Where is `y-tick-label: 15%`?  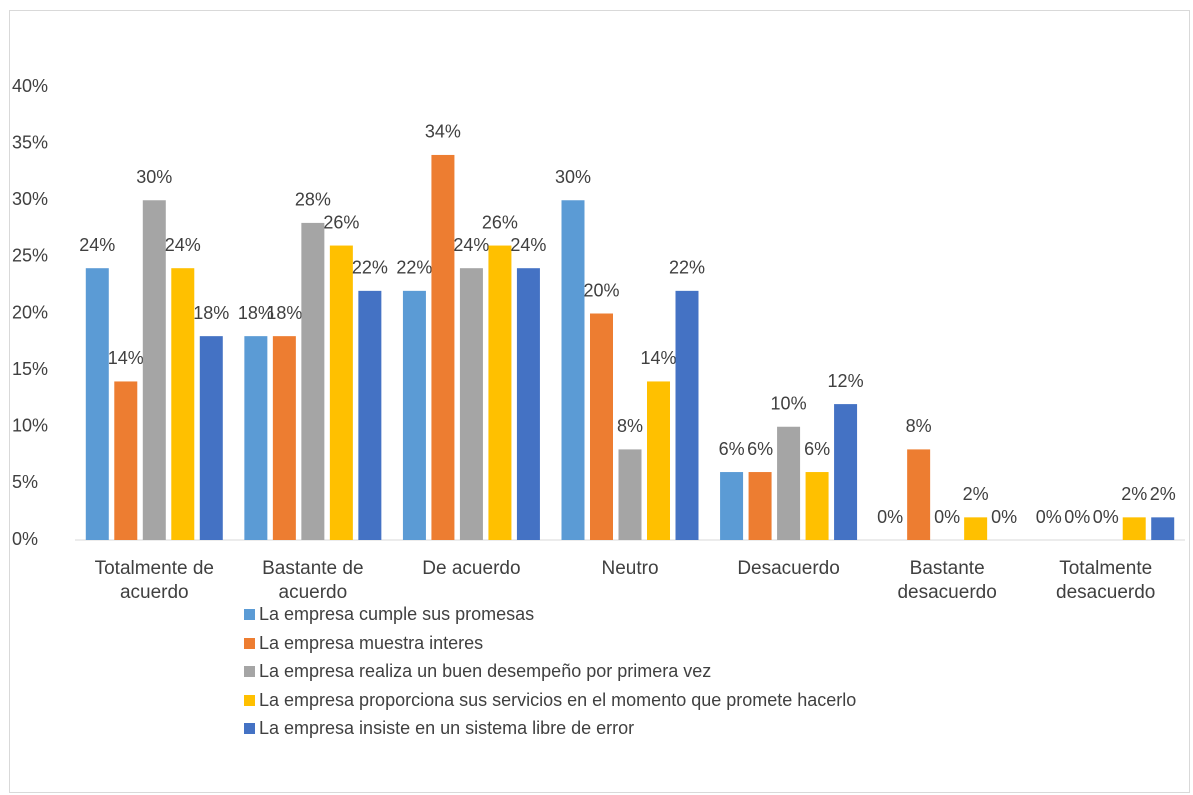
y-tick-label: 15% is located at coordinates (30, 369).